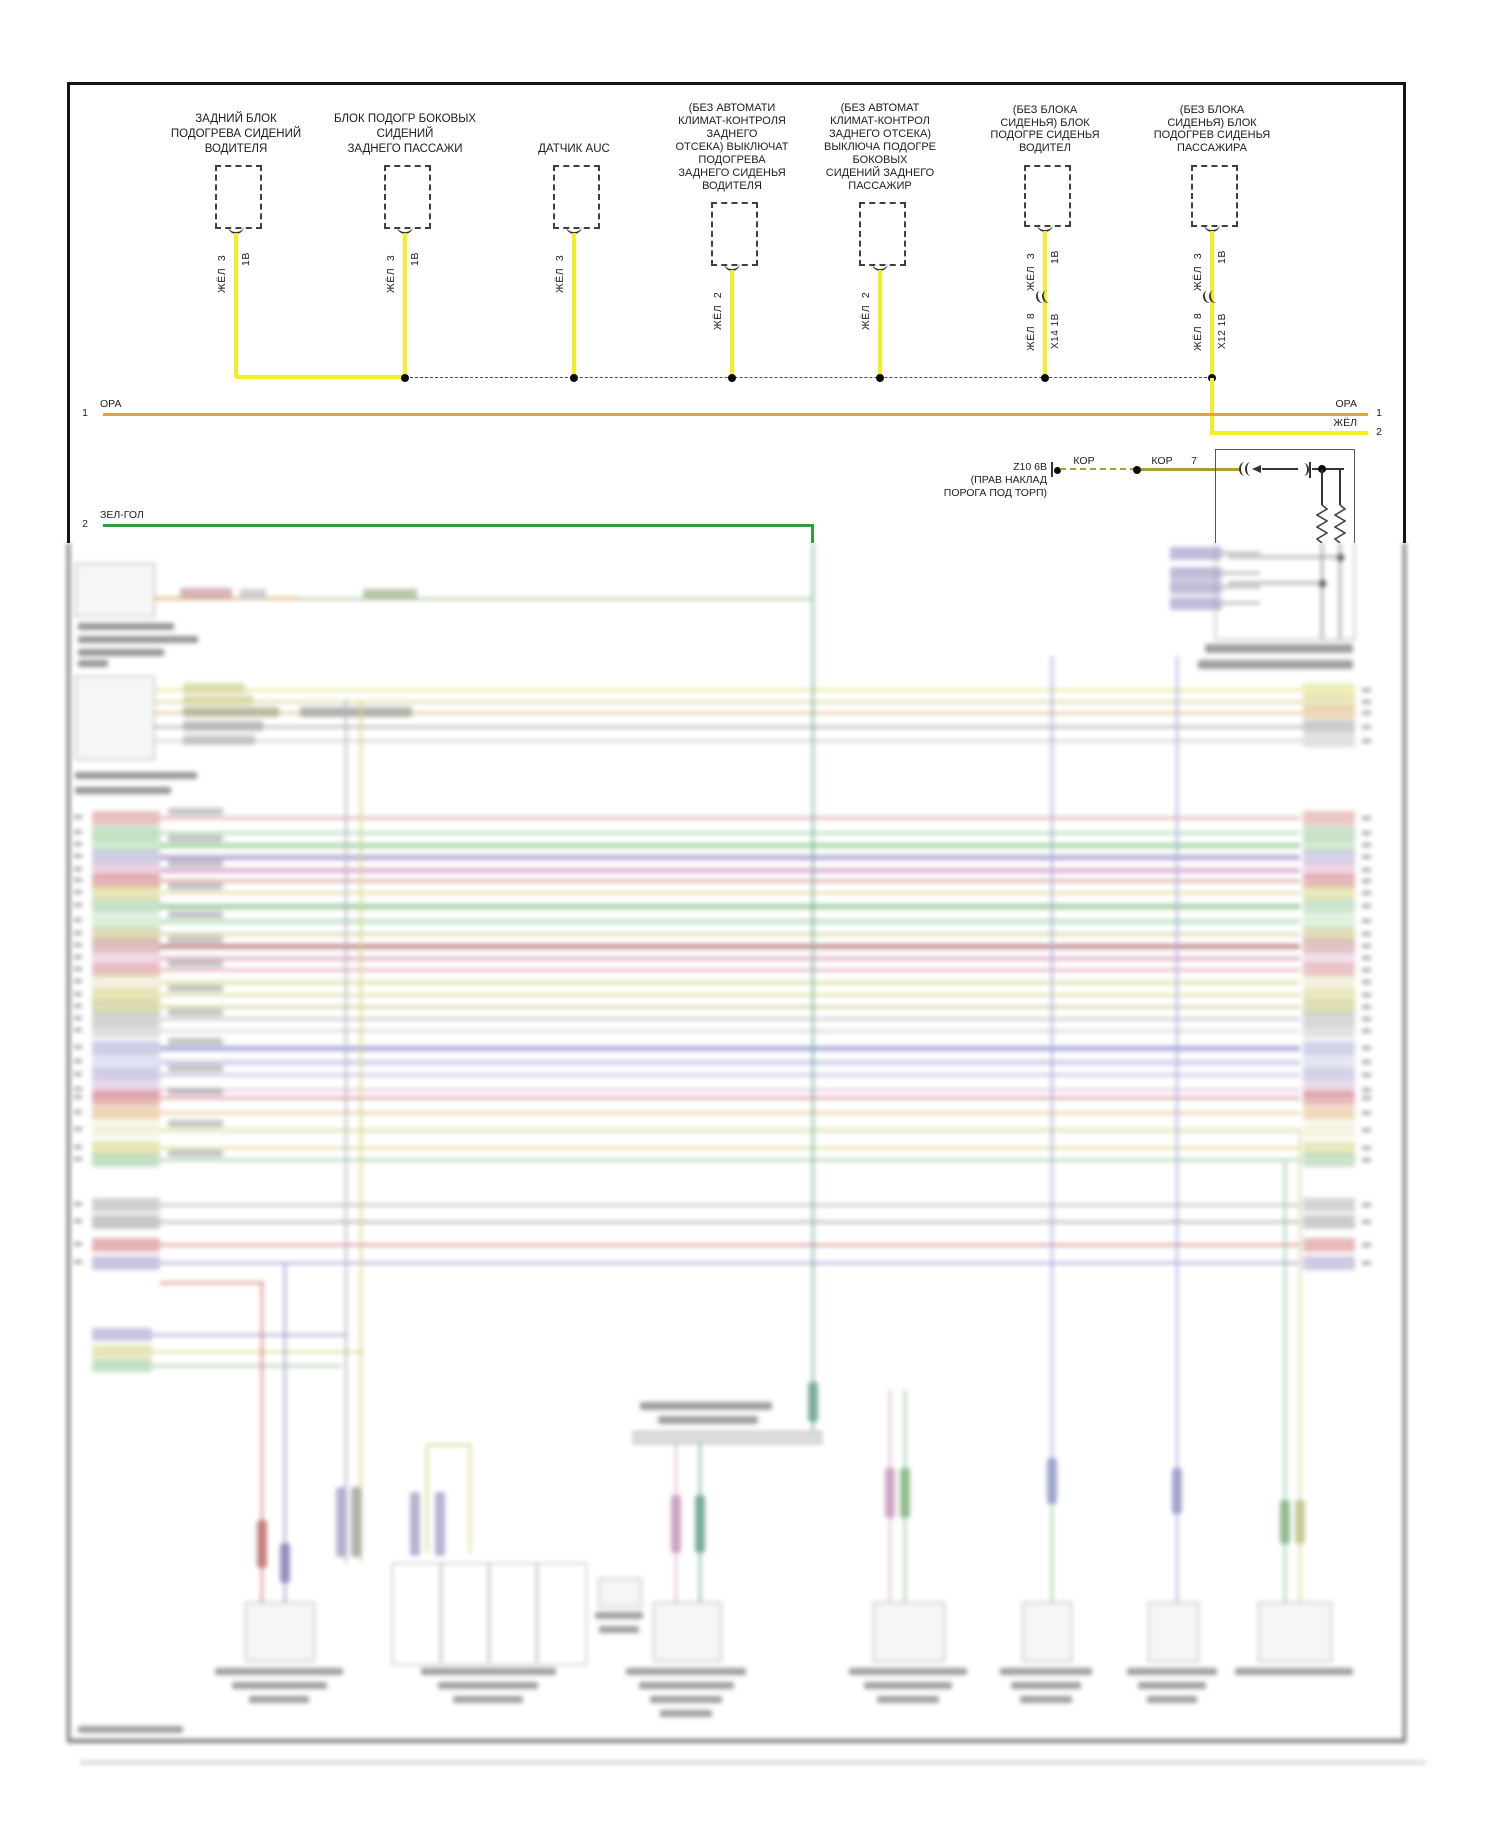 Image resolution: width=1500 pixels, height=1828 pixels. Describe the element at coordinates (321, 377) in the screenshot. I see `yellow-bus-segment` at that location.